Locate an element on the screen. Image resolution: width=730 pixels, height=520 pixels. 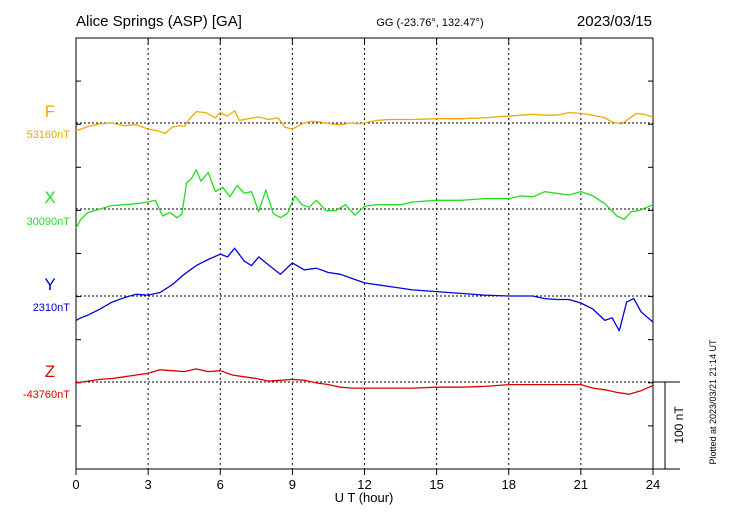
x-tick-label: 15 is located at coordinates (436, 484).